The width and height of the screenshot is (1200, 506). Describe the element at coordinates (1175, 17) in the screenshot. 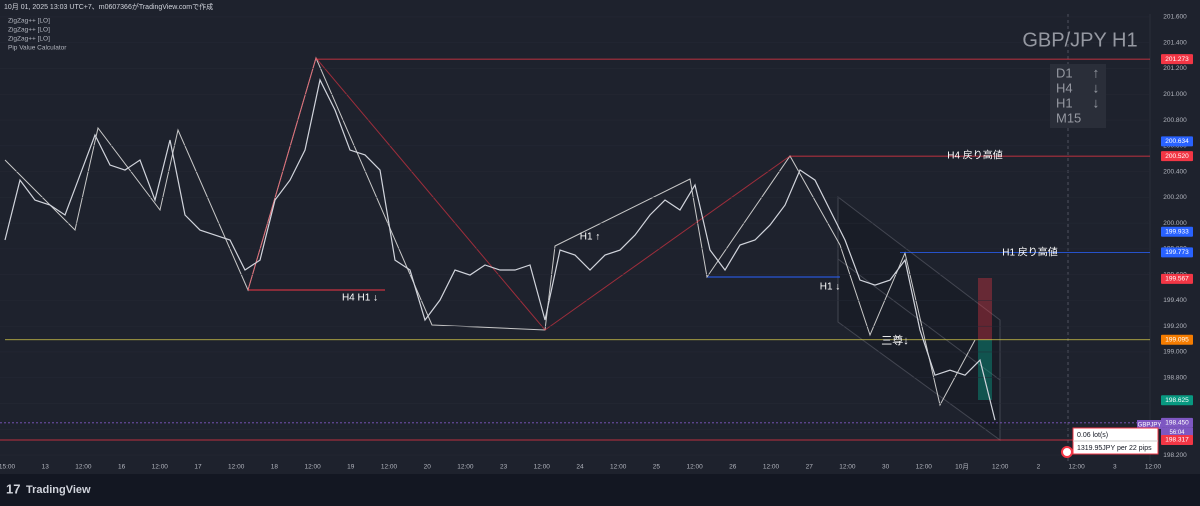

I see `y-tick-label: 201.600` at that location.